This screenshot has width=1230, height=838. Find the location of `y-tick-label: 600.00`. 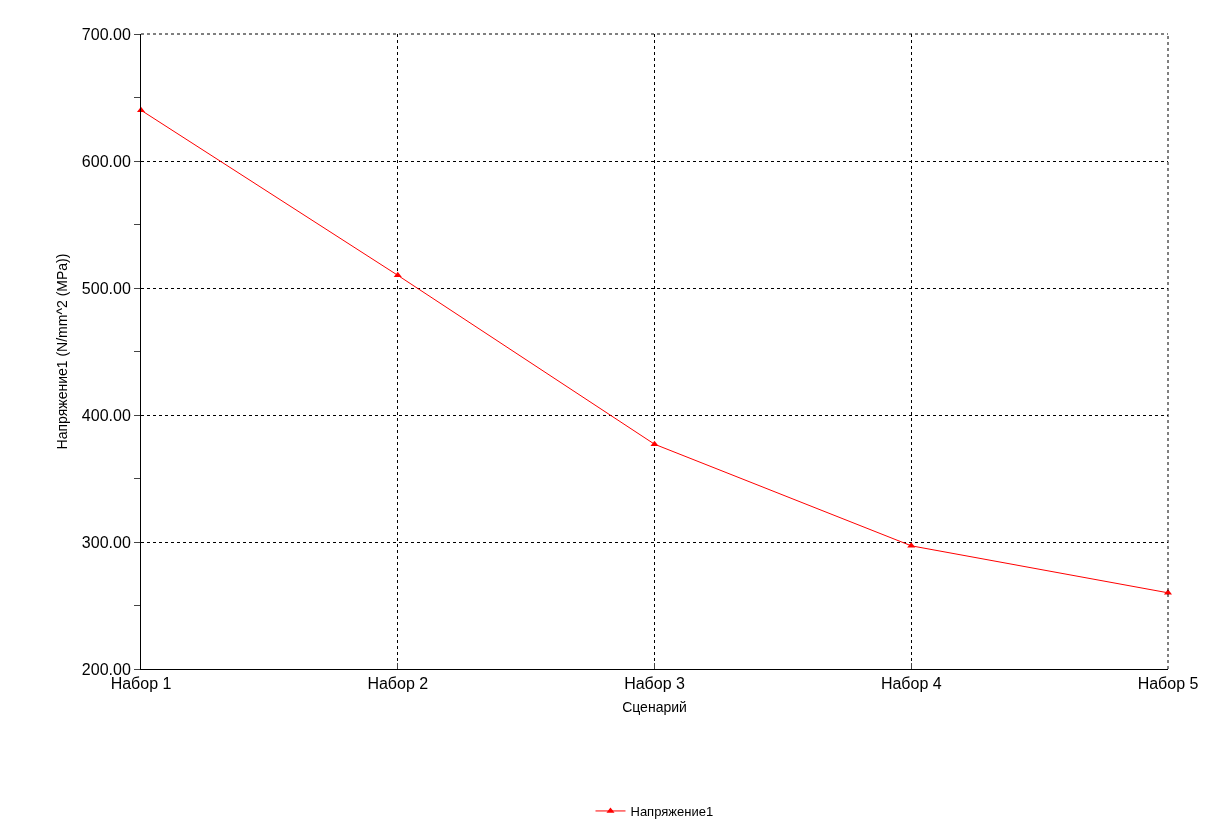

y-tick-label: 600.00 is located at coordinates (106, 161).